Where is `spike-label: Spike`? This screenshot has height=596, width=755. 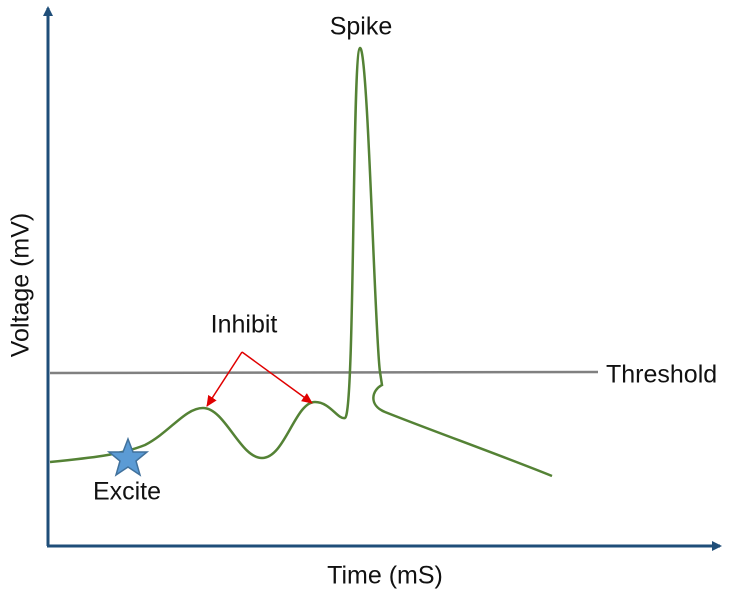 spike-label: Spike is located at coordinates (361, 27).